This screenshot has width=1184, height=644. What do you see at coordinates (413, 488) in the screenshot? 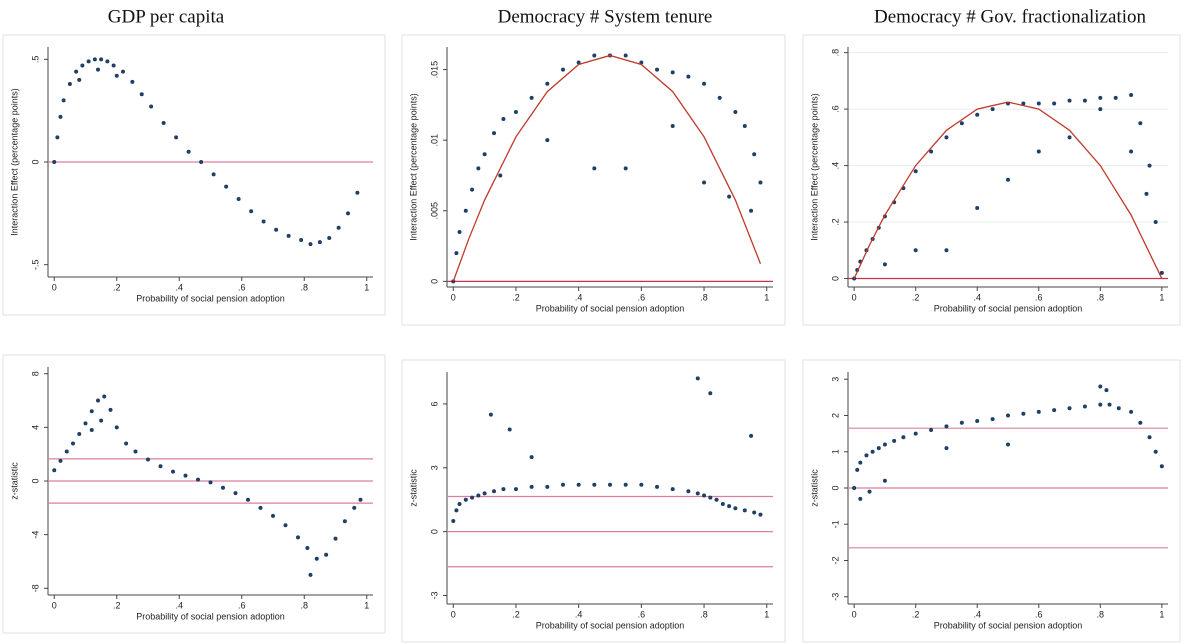
I see `y-axis-title: z-statistic` at bounding box center [413, 488].